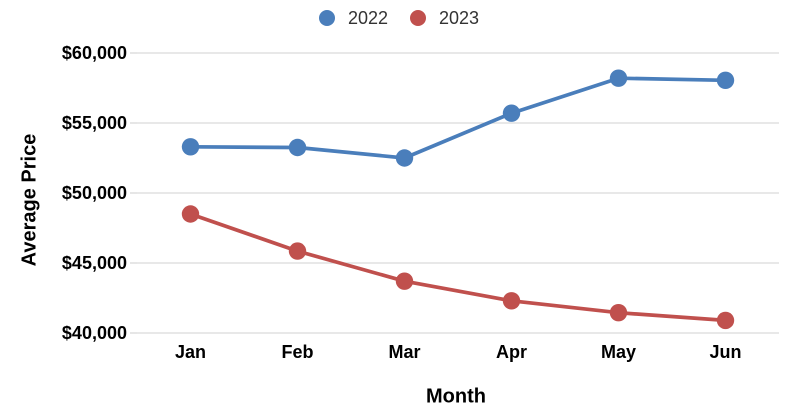 Image resolution: width=798 pixels, height=418 pixels. Describe the element at coordinates (29, 200) in the screenshot. I see `y-axis-title: Average Price` at that location.